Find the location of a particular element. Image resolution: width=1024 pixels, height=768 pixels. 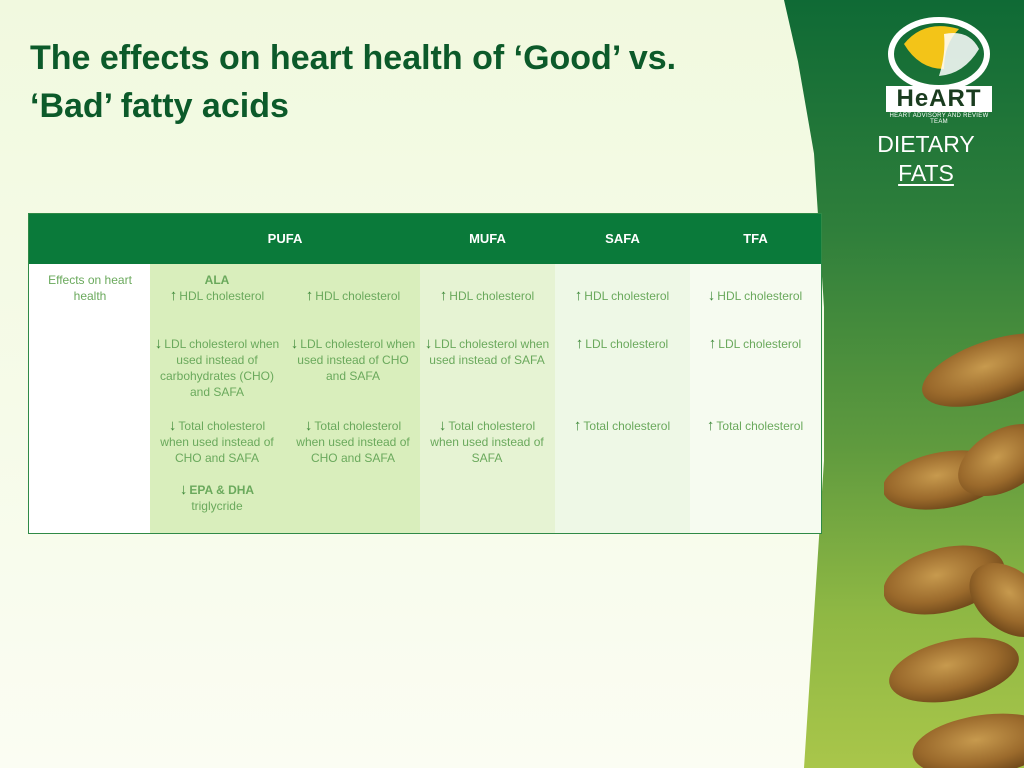

tfa-ldl-cell: ↑ LDL cholesterol is located at coordinates (755, 344).